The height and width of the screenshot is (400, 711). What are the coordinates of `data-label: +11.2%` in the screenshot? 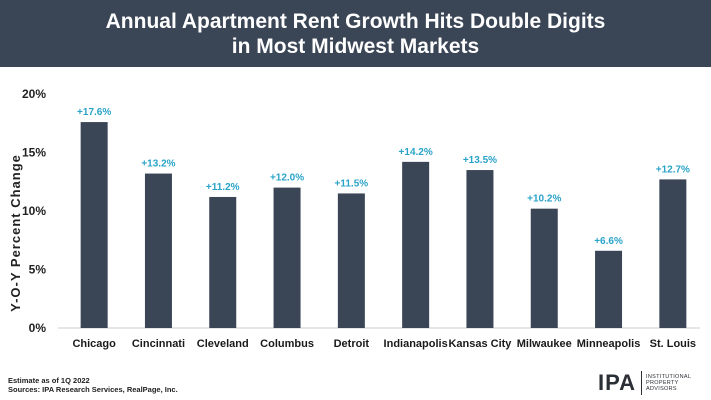 It's located at (223, 187).